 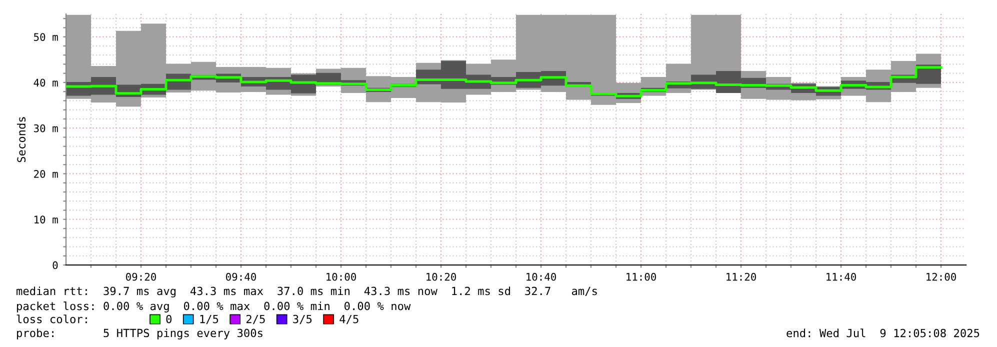 What do you see at coordinates (302, 319) in the screenshot?
I see `legend-label: 3/5` at bounding box center [302, 319].